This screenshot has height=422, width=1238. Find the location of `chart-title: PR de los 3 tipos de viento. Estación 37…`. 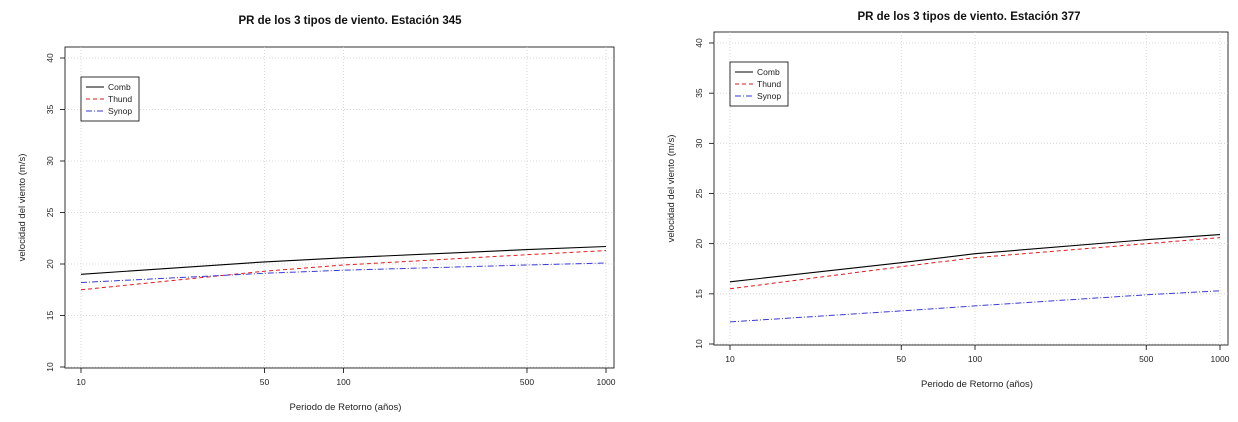

chart-title: PR de los 3 tipos de viento. Estación 37… is located at coordinates (968, 17).